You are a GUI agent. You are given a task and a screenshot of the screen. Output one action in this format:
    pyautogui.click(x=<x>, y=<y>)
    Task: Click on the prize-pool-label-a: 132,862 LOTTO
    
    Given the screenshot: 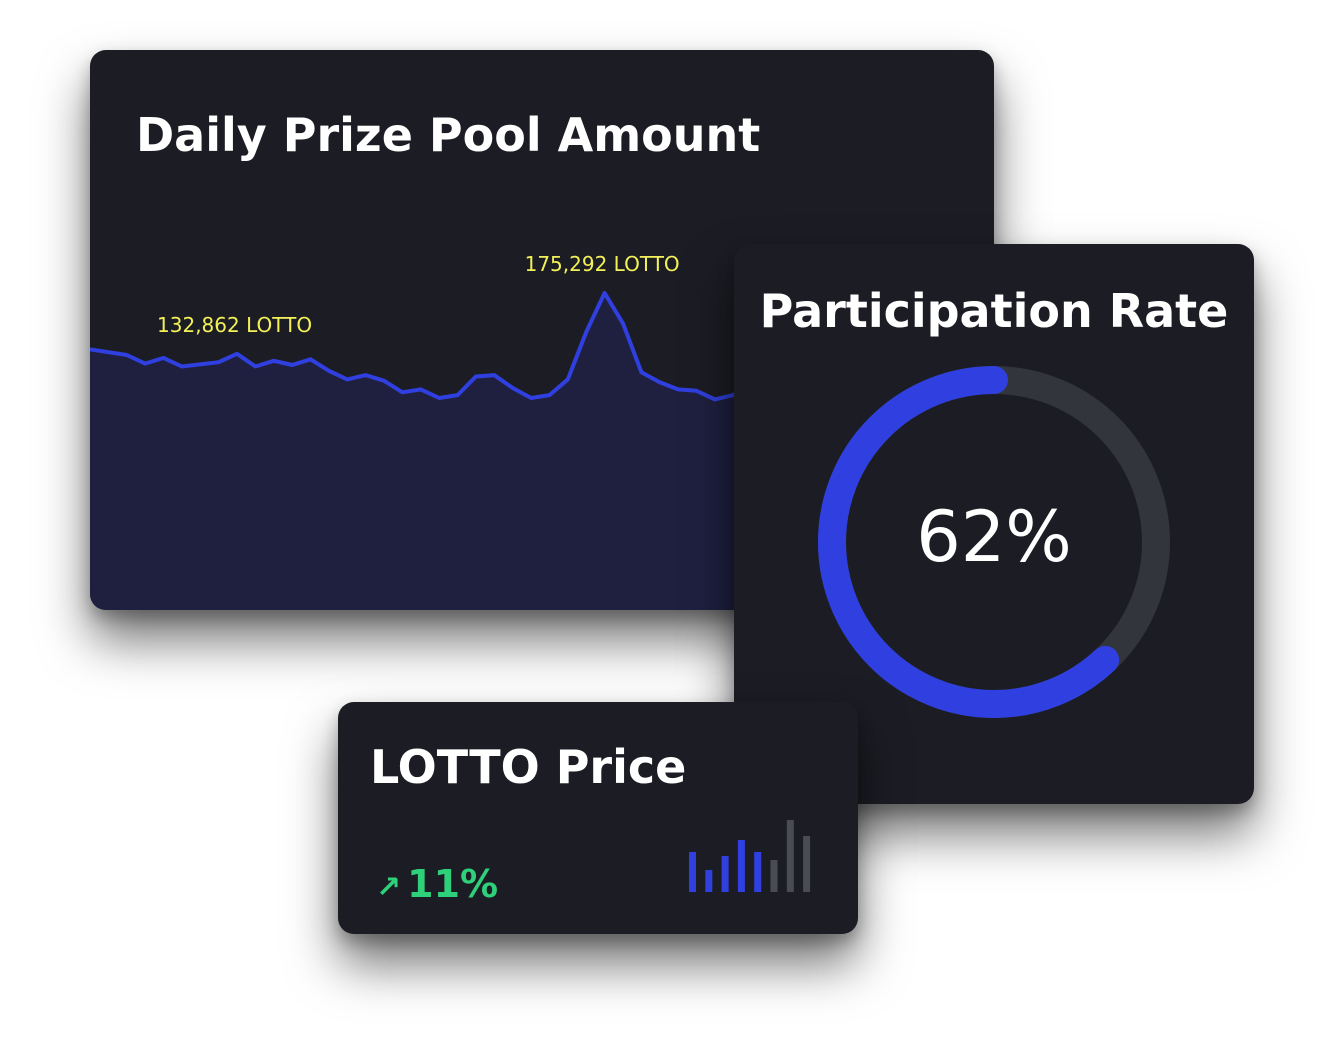 What is the action you would take?
    pyautogui.click(x=234, y=325)
    